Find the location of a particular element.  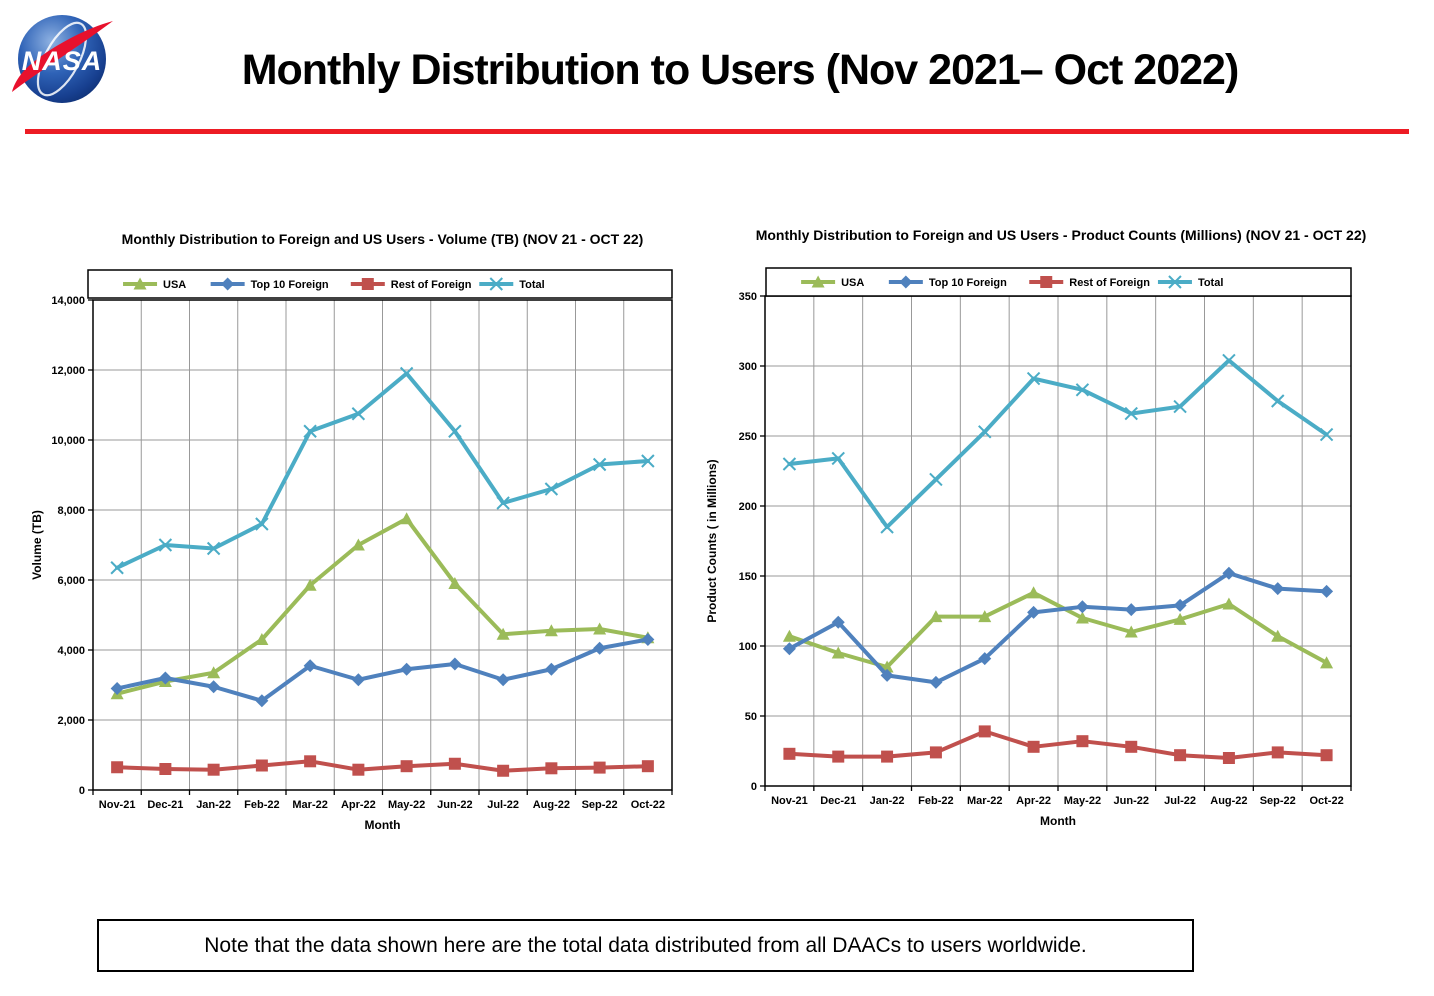

logo-wordmark: NASA is located at coordinates (62, 61).